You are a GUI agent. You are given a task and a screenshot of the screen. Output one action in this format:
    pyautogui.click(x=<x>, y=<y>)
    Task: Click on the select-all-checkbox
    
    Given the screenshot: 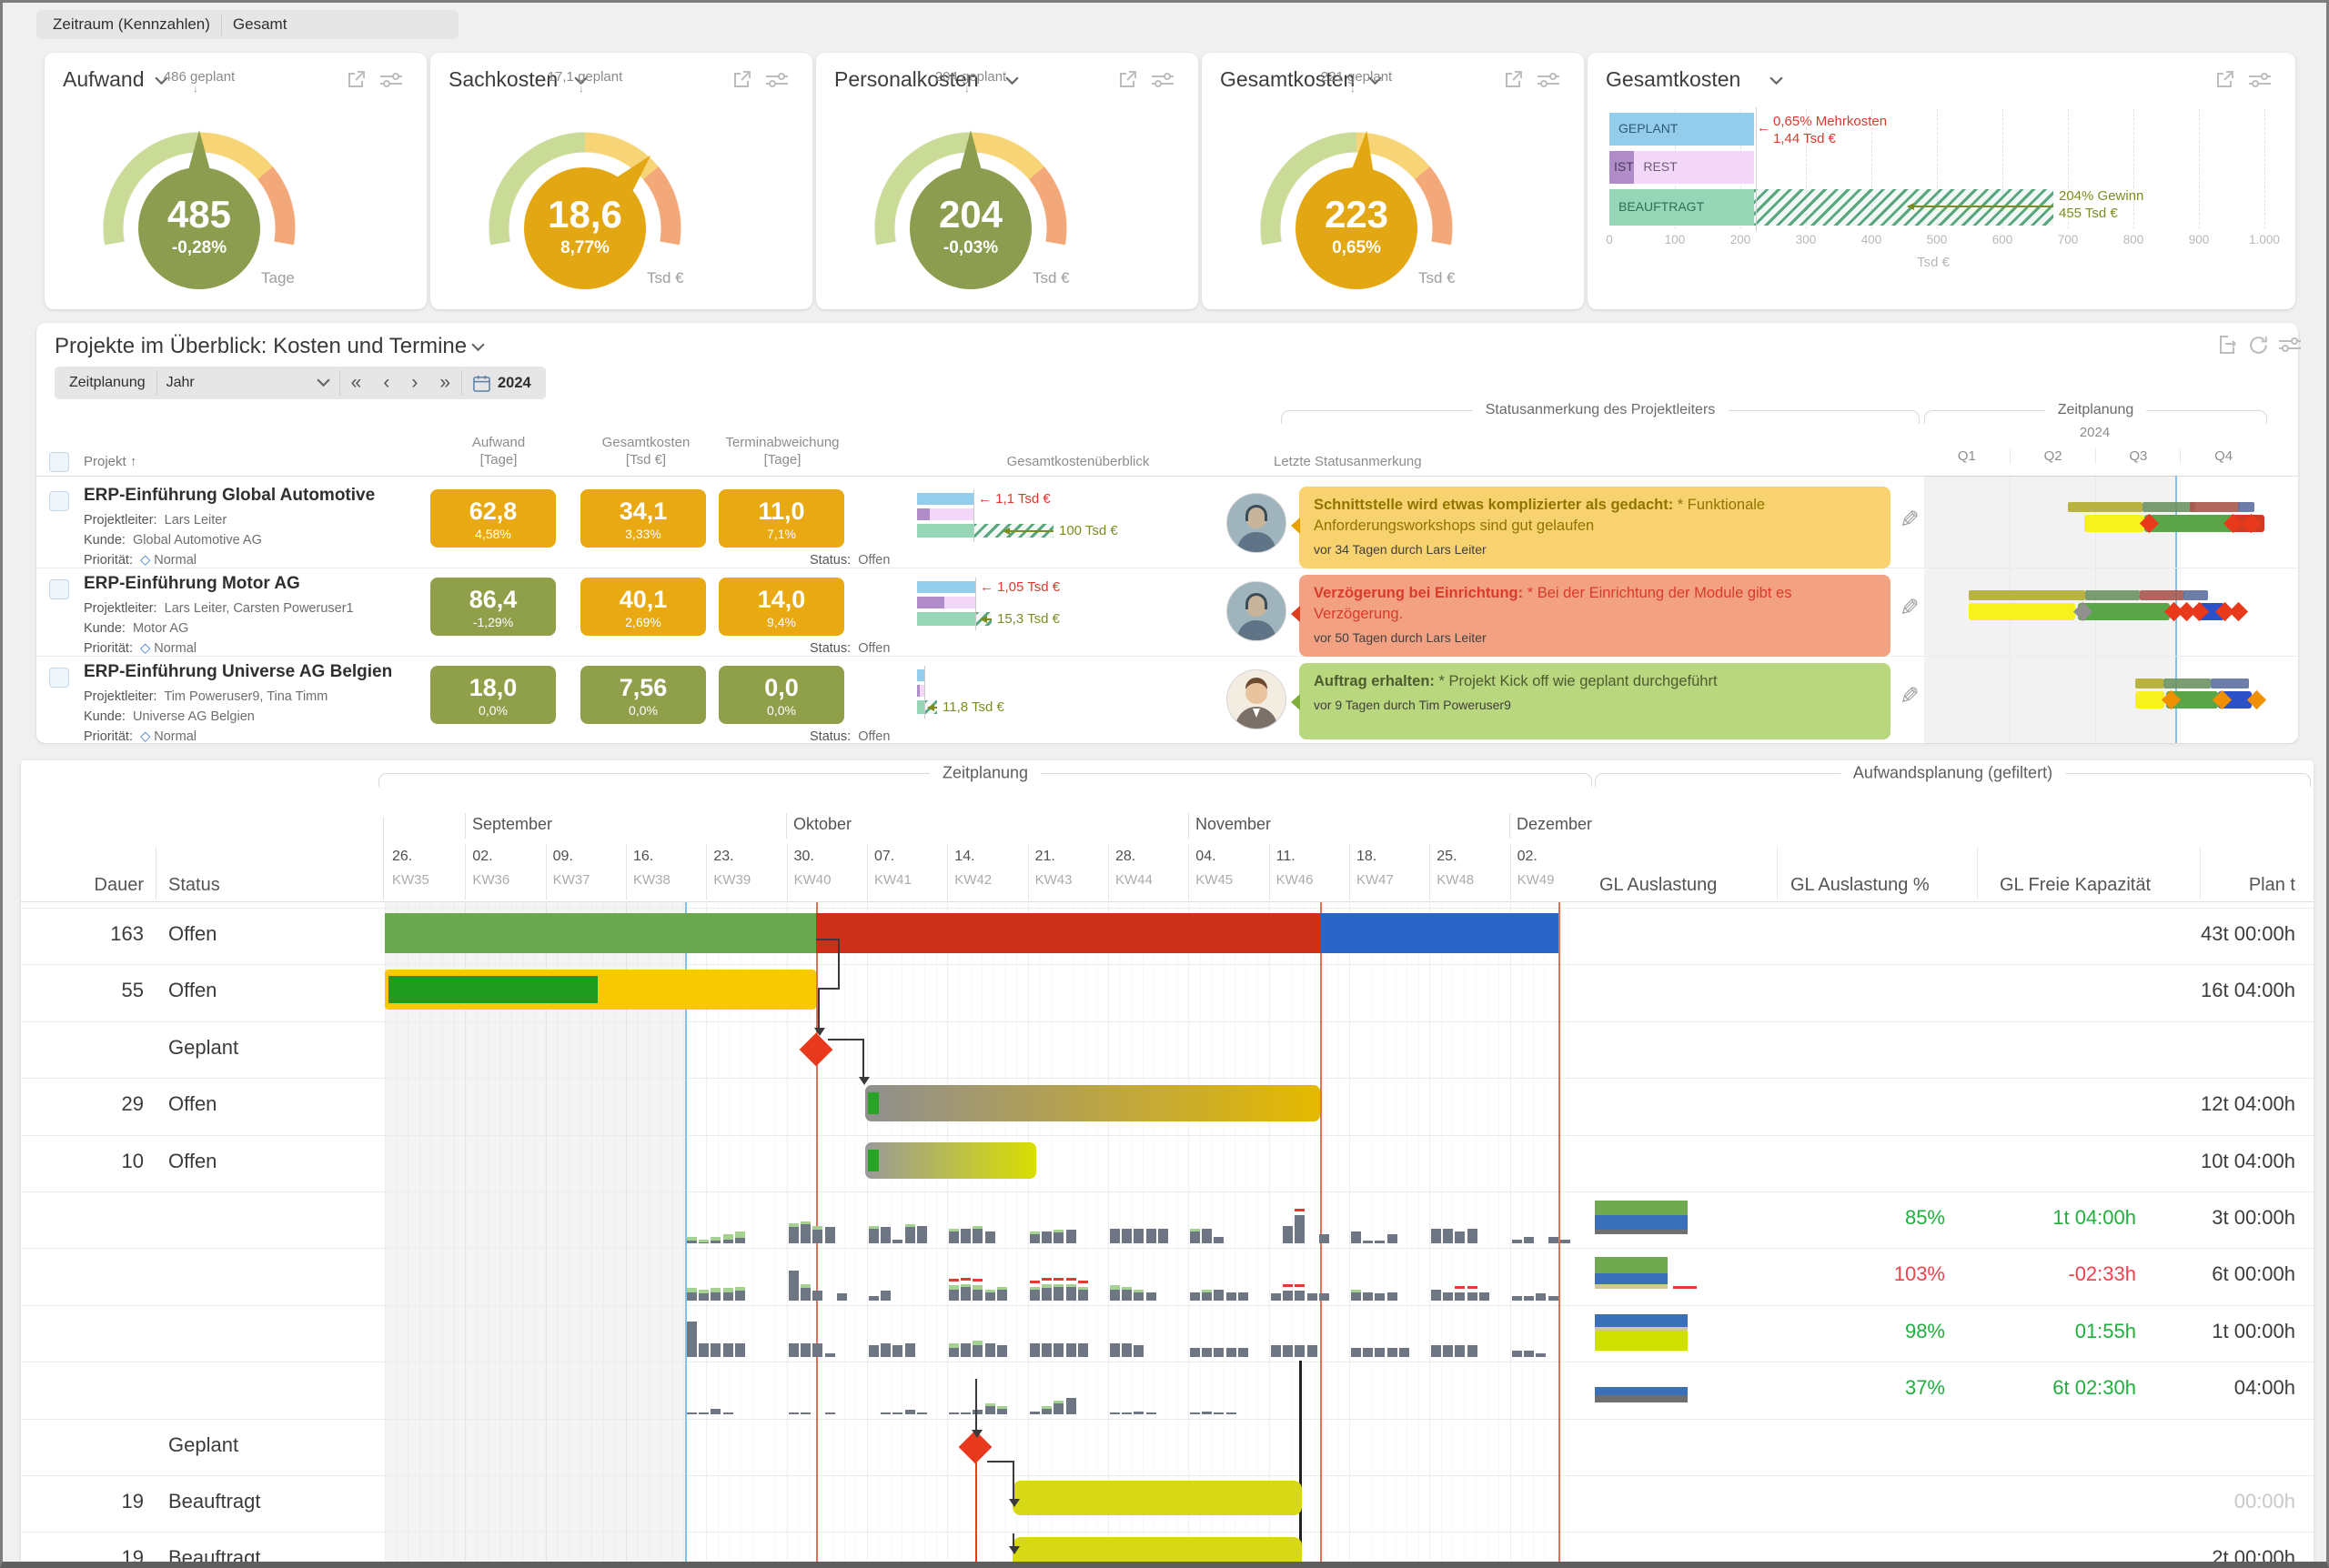 What is the action you would take?
    pyautogui.click(x=59, y=462)
    